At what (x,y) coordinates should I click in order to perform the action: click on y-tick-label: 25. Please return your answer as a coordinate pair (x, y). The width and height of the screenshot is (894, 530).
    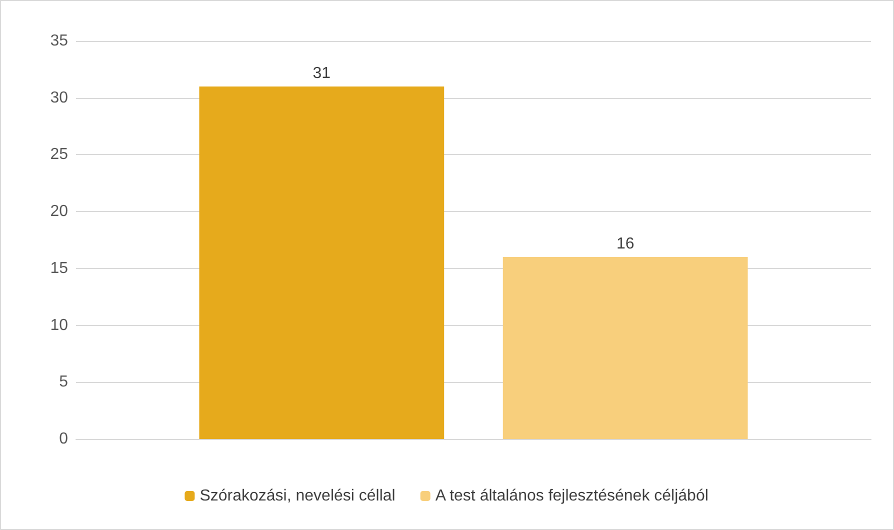
    Looking at the image, I should click on (59, 155).